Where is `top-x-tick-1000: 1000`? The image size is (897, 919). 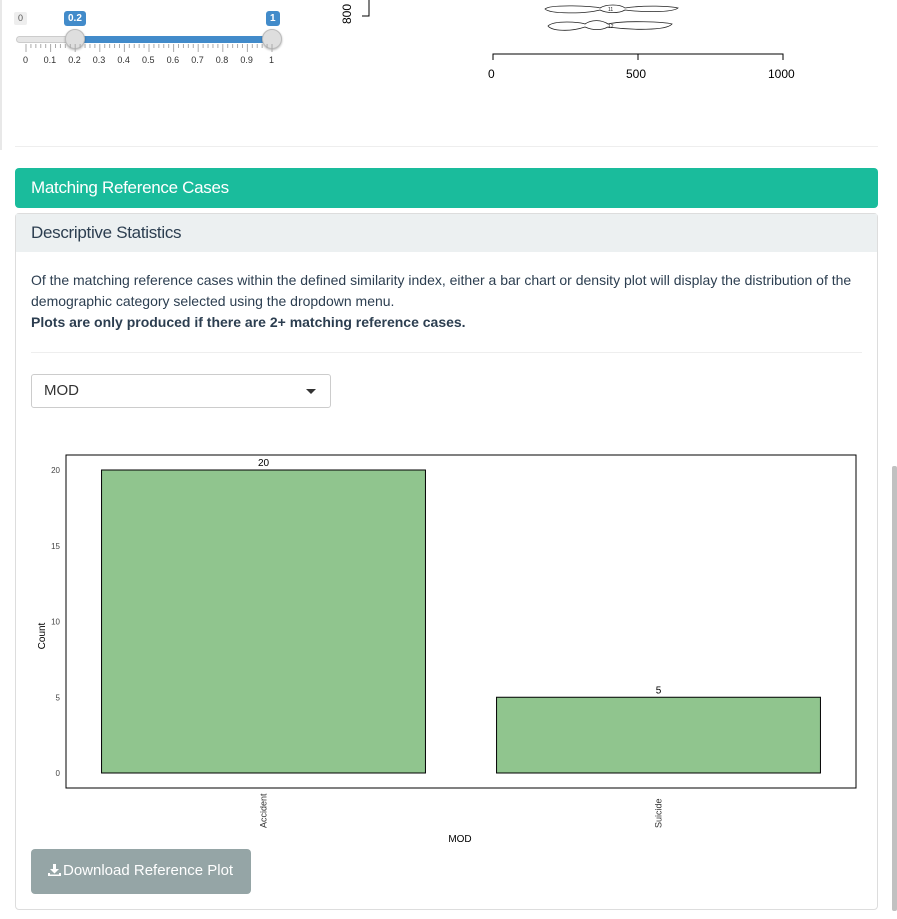
top-x-tick-1000: 1000 is located at coordinates (781, 74).